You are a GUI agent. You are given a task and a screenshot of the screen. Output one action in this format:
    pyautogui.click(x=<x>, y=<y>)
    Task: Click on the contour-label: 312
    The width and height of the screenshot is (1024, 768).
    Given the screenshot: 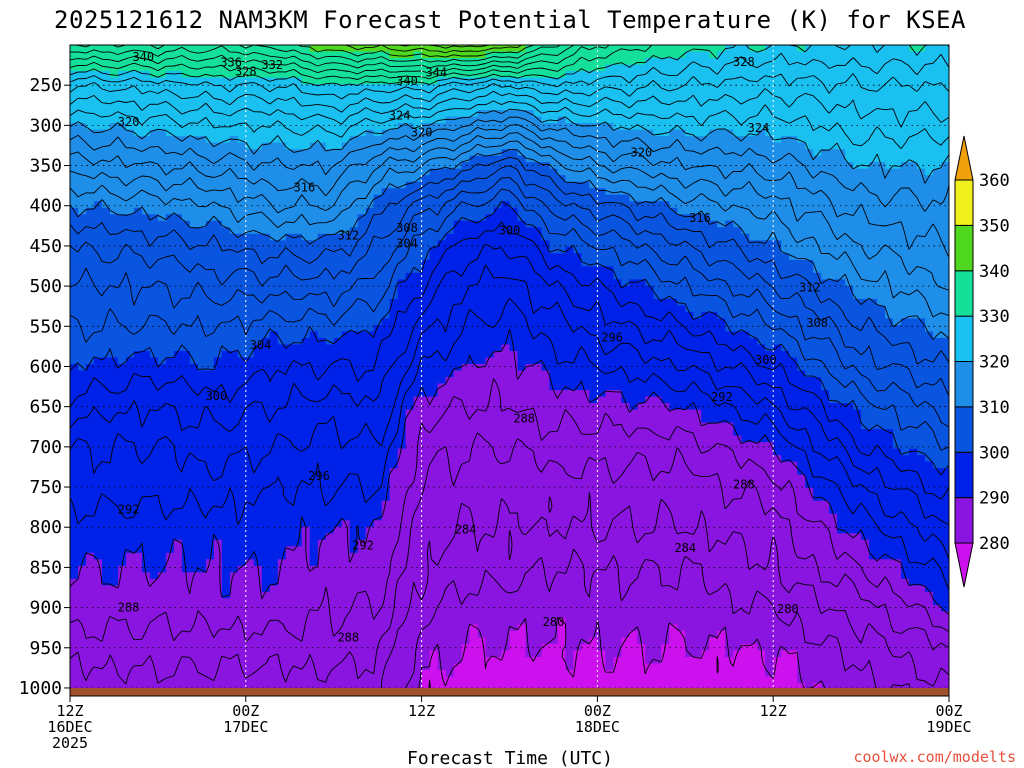 What is the action you would take?
    pyautogui.click(x=348, y=236)
    